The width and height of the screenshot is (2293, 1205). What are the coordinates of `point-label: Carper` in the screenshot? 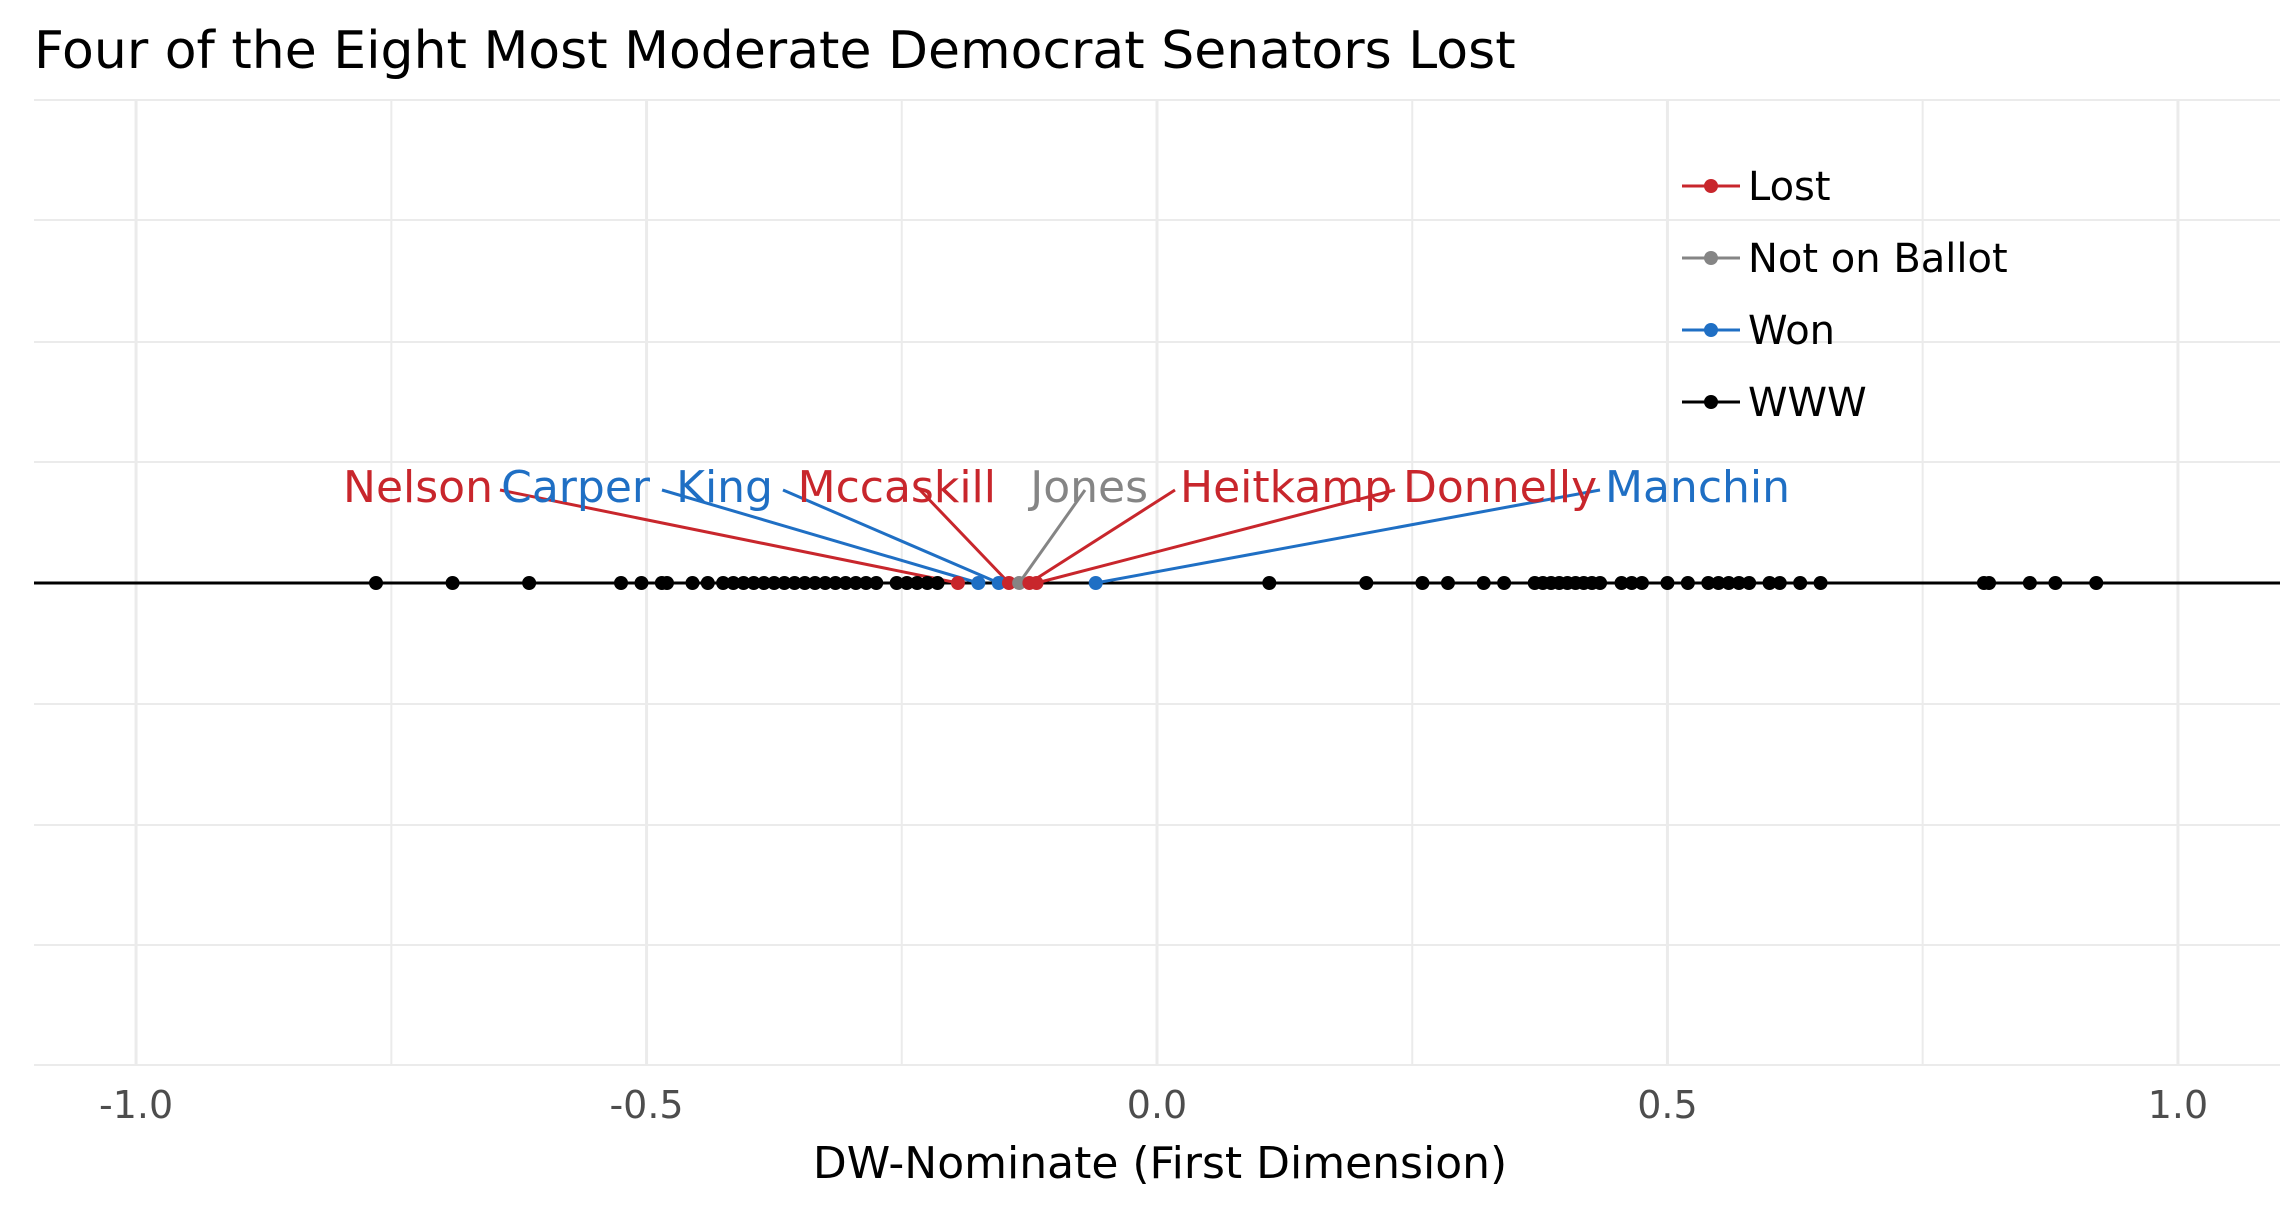 It's located at (576, 487).